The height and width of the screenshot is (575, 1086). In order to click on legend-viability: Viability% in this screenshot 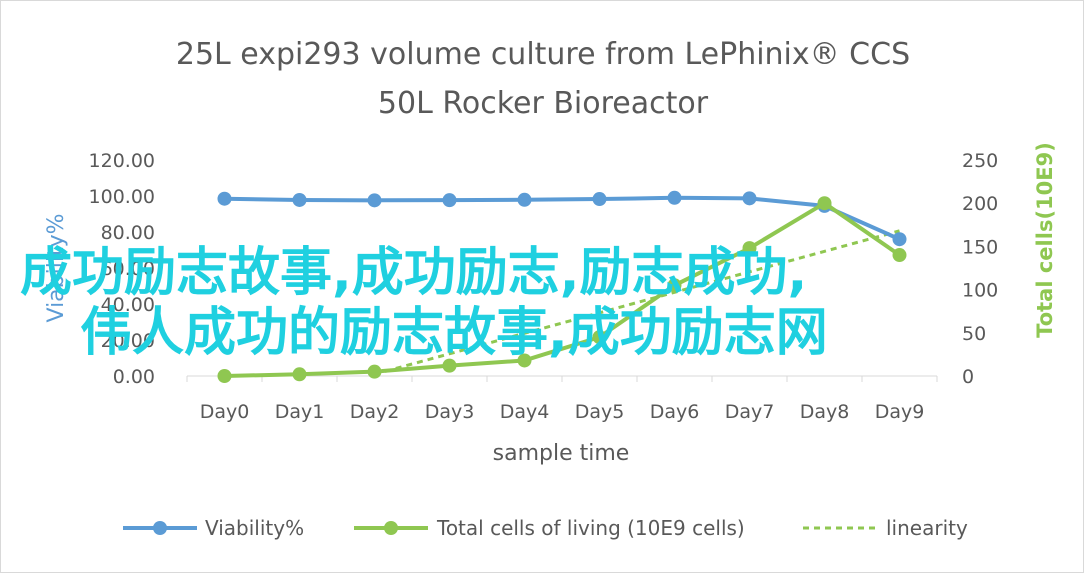, I will do `click(213, 528)`.